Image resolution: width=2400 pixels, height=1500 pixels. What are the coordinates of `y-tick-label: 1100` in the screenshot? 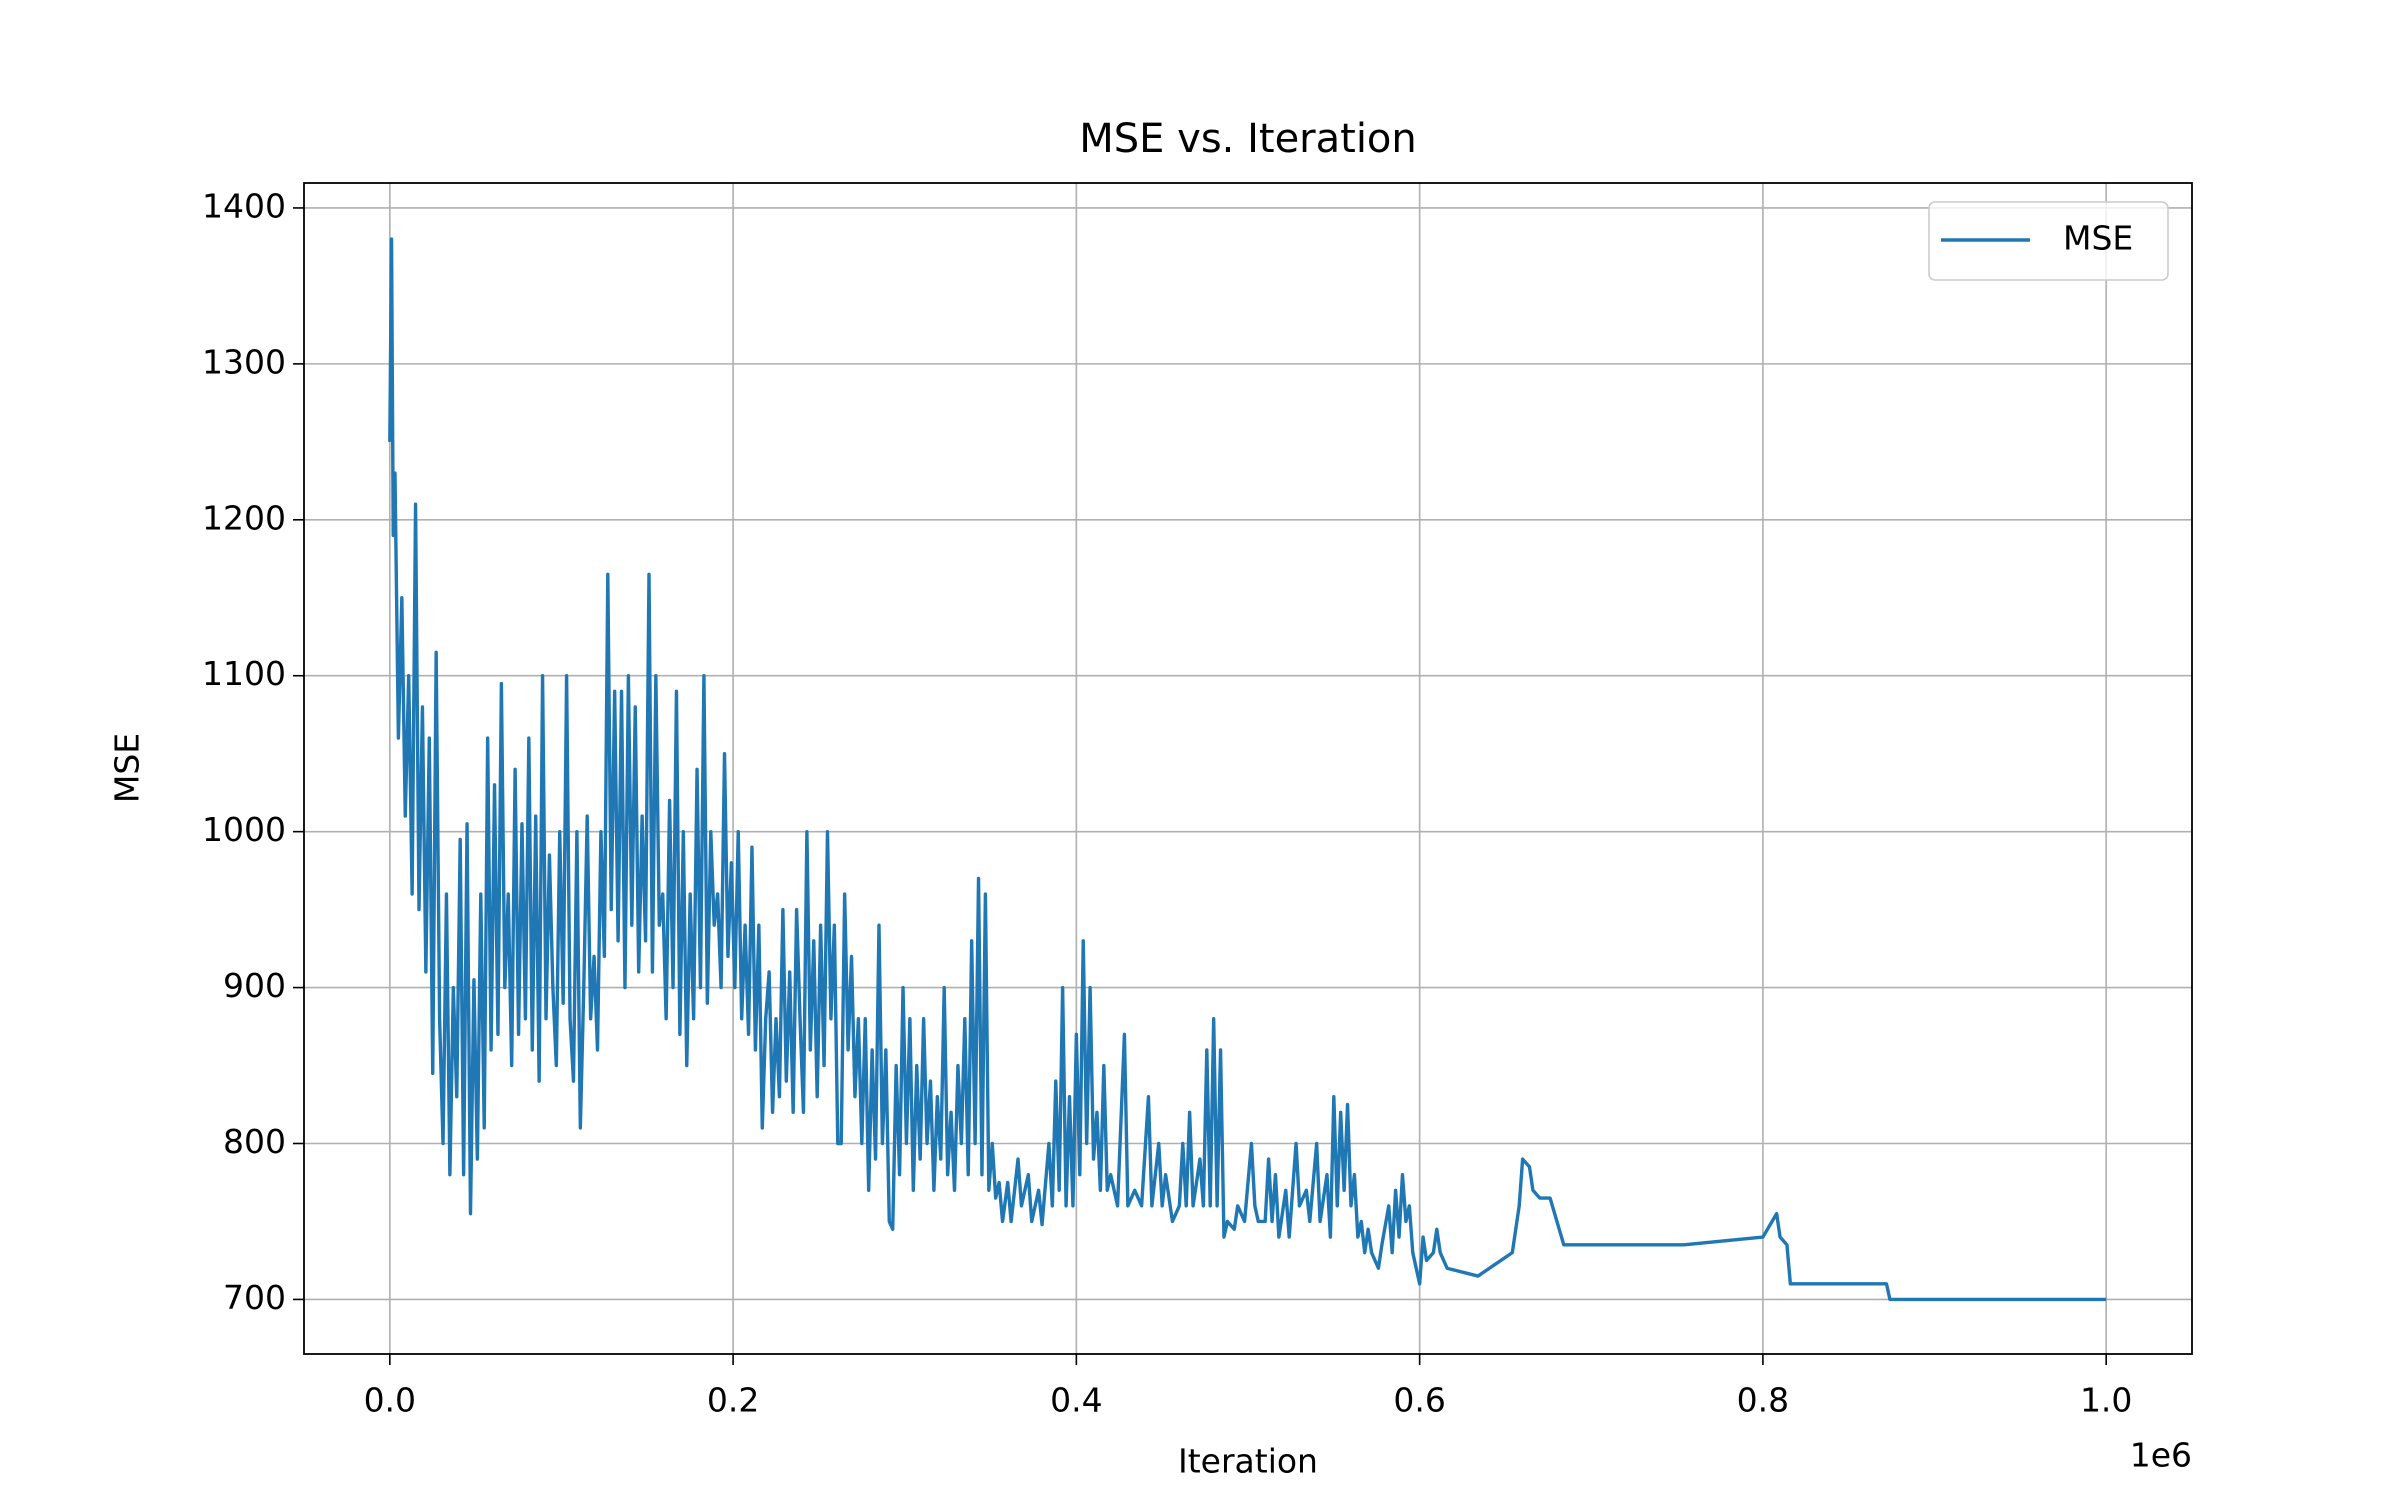 It's located at (244, 673).